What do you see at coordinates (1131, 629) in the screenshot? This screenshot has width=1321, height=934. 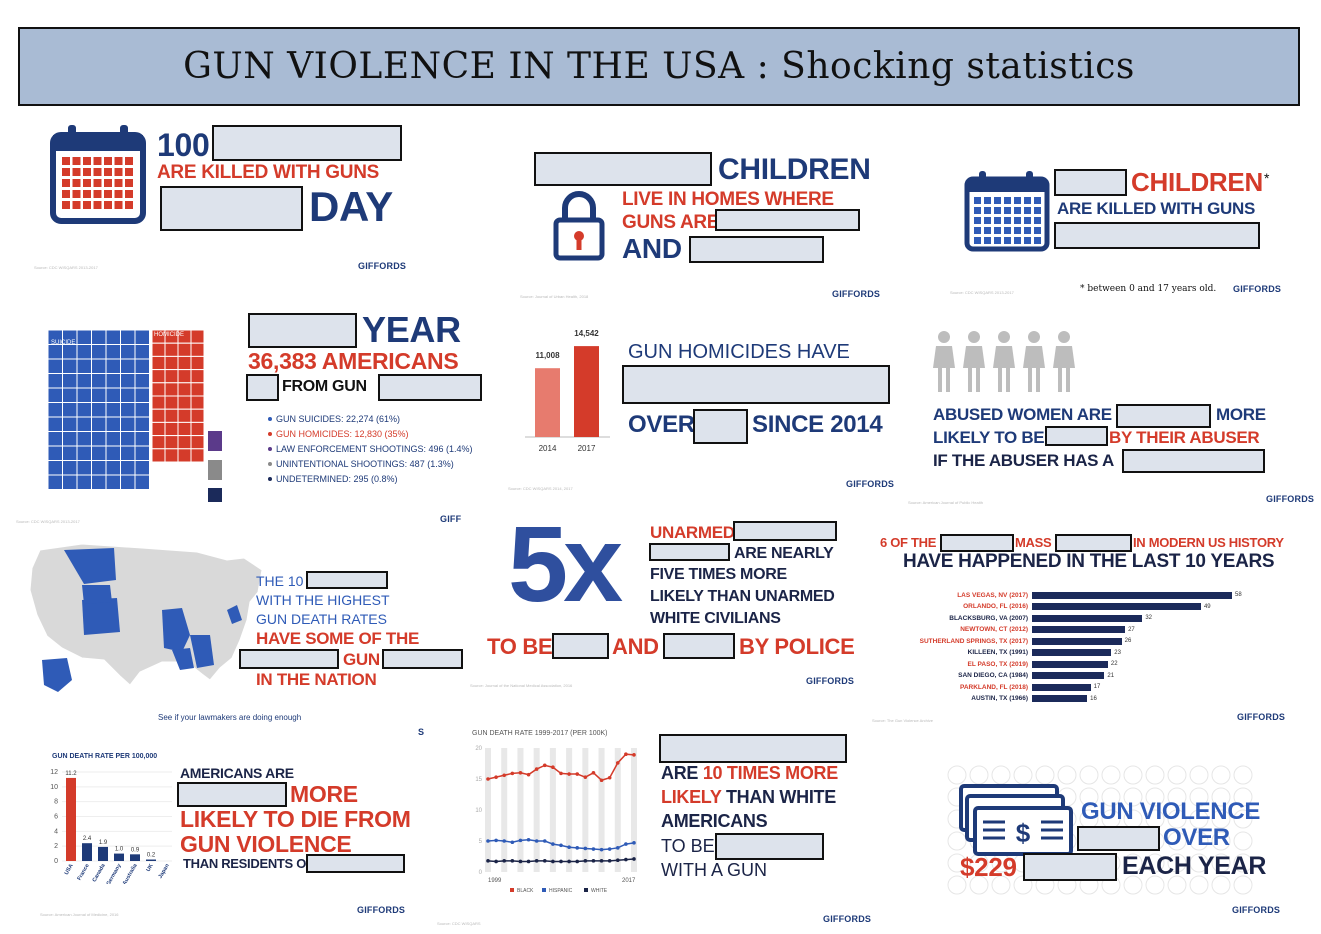 I see `bar-value-label: 27` at bounding box center [1131, 629].